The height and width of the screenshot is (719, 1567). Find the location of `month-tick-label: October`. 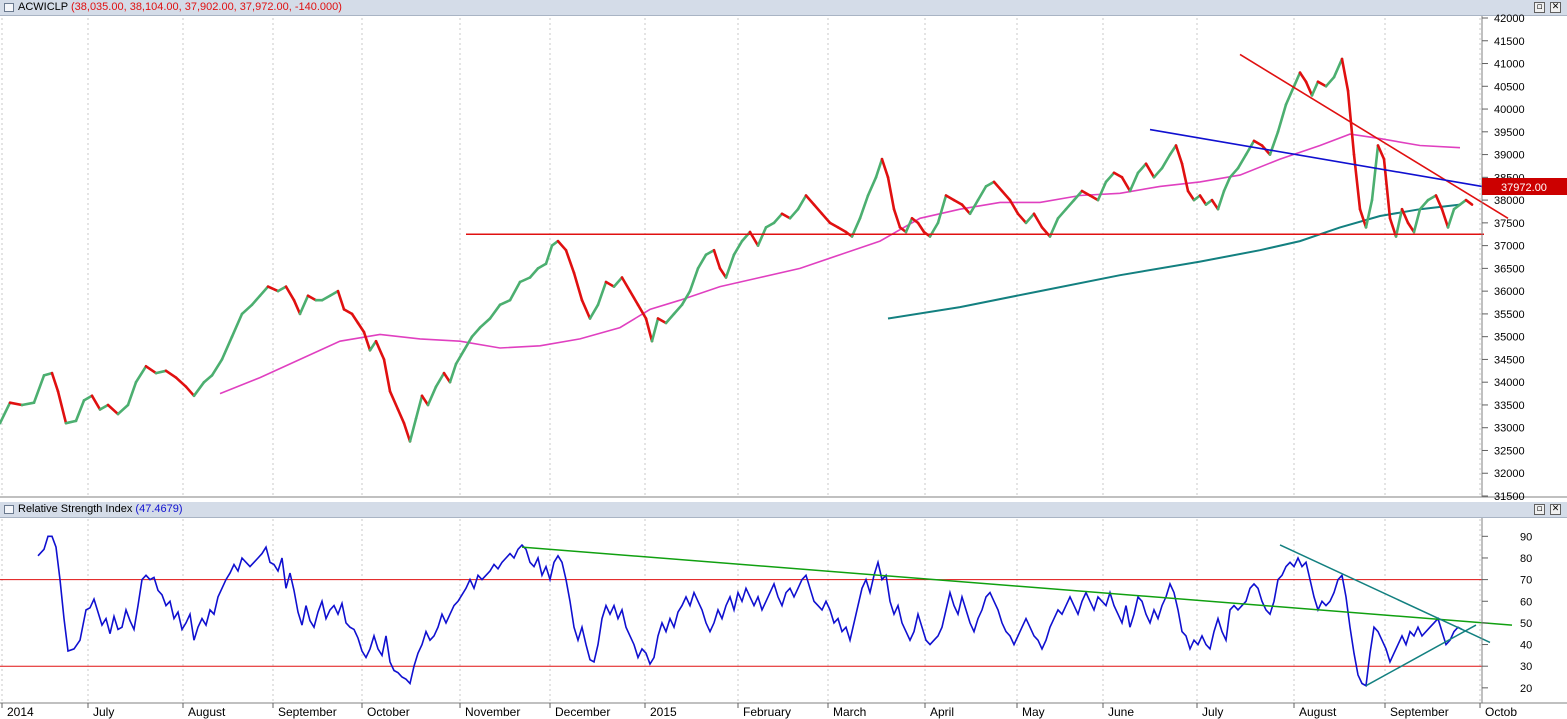

month-tick-label: October is located at coordinates (388, 712).